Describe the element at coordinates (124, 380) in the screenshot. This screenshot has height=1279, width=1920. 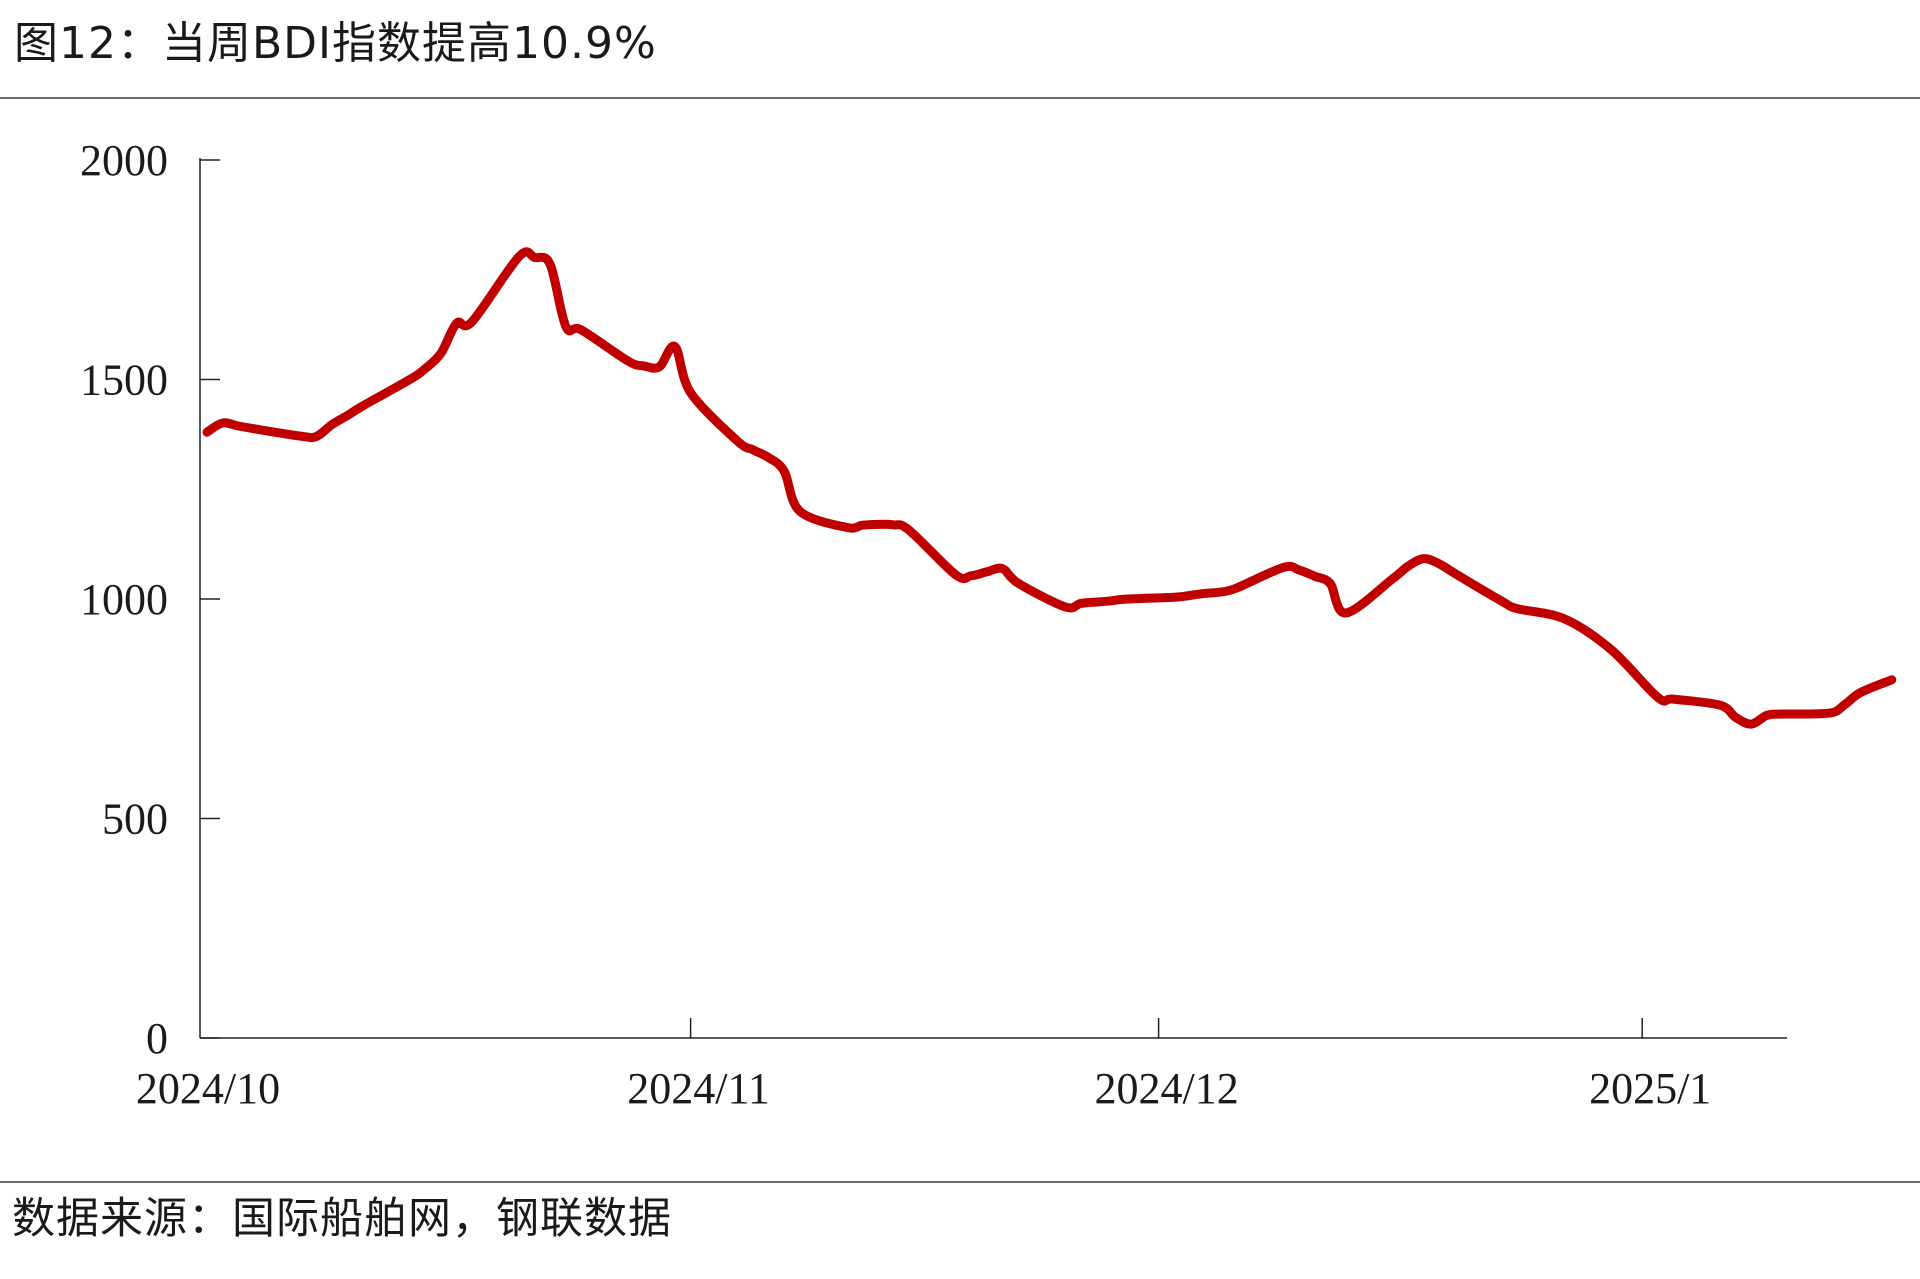
I see `y-tick-label: 1500` at that location.